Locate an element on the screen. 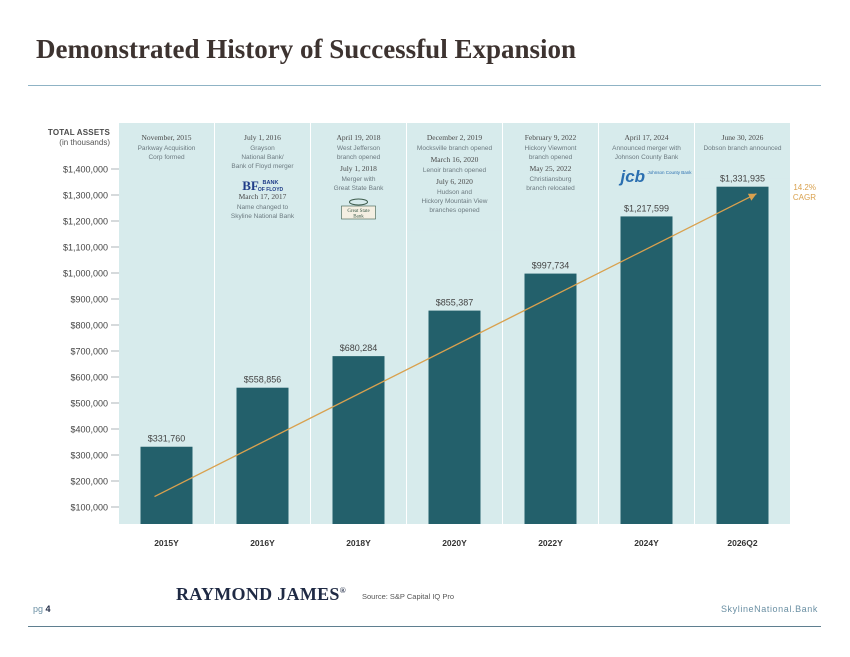 The width and height of the screenshot is (850, 657). event-description: Christiansburg is located at coordinates (551, 179).